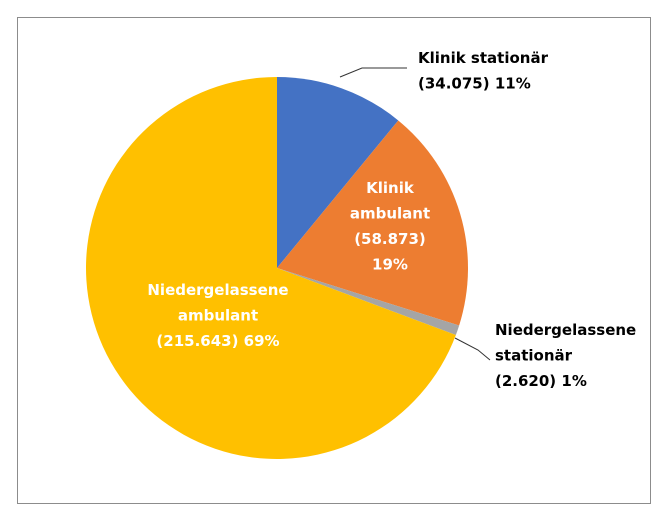 The image size is (668, 521). Describe the element at coordinates (217, 341) in the screenshot. I see `value-label: (215.643) 69%` at that location.